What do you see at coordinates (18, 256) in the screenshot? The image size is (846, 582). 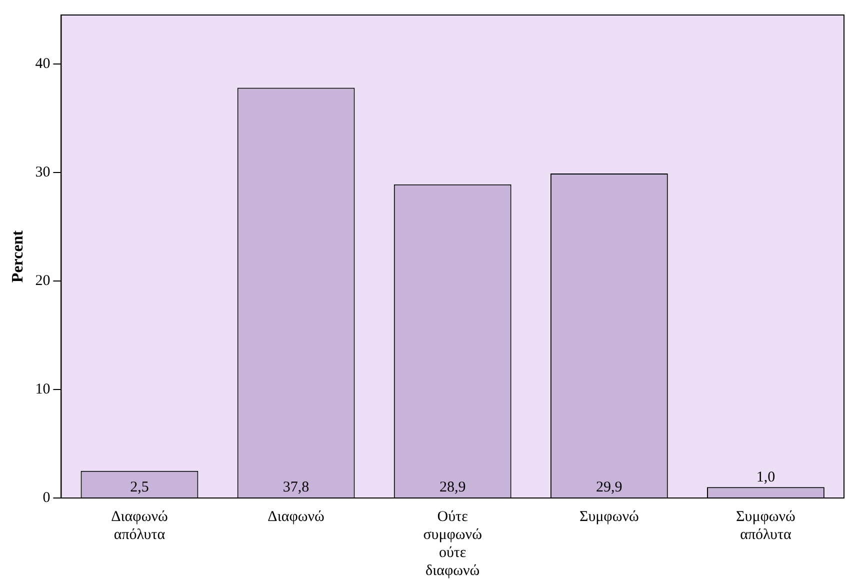 I see `y-axis-title: Percent` at bounding box center [18, 256].